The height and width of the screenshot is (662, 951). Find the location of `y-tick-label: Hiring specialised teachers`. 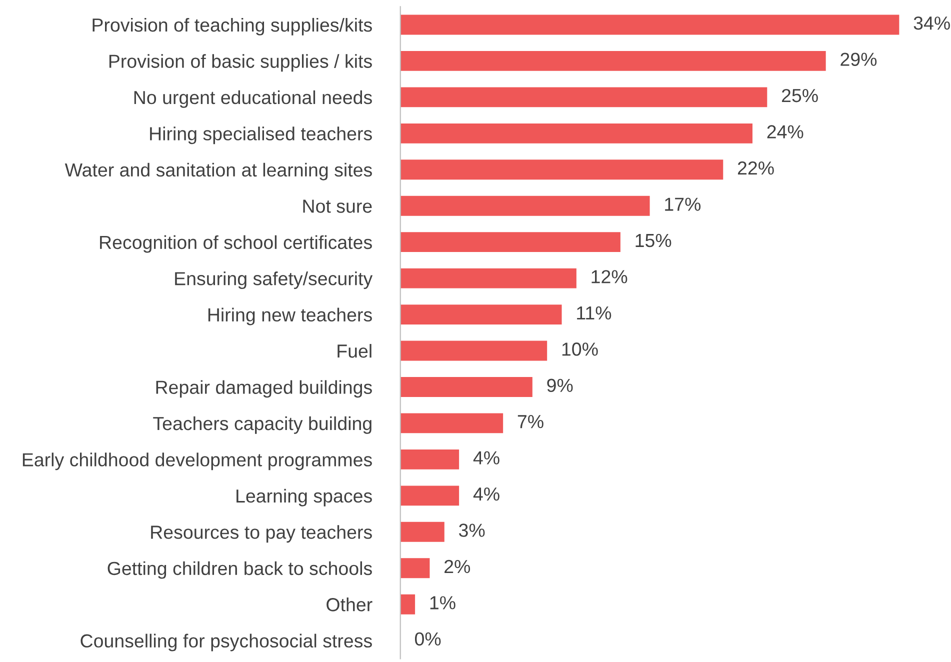

y-tick-label: Hiring specialised teachers is located at coordinates (261, 135).